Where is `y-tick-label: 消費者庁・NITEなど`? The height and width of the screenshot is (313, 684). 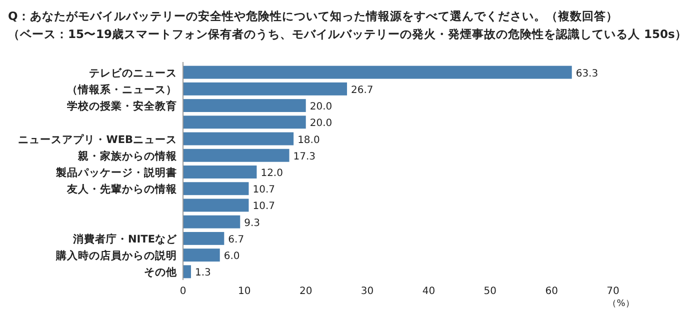 y-tick-label: 消費者庁・NITEなど is located at coordinates (125, 239).